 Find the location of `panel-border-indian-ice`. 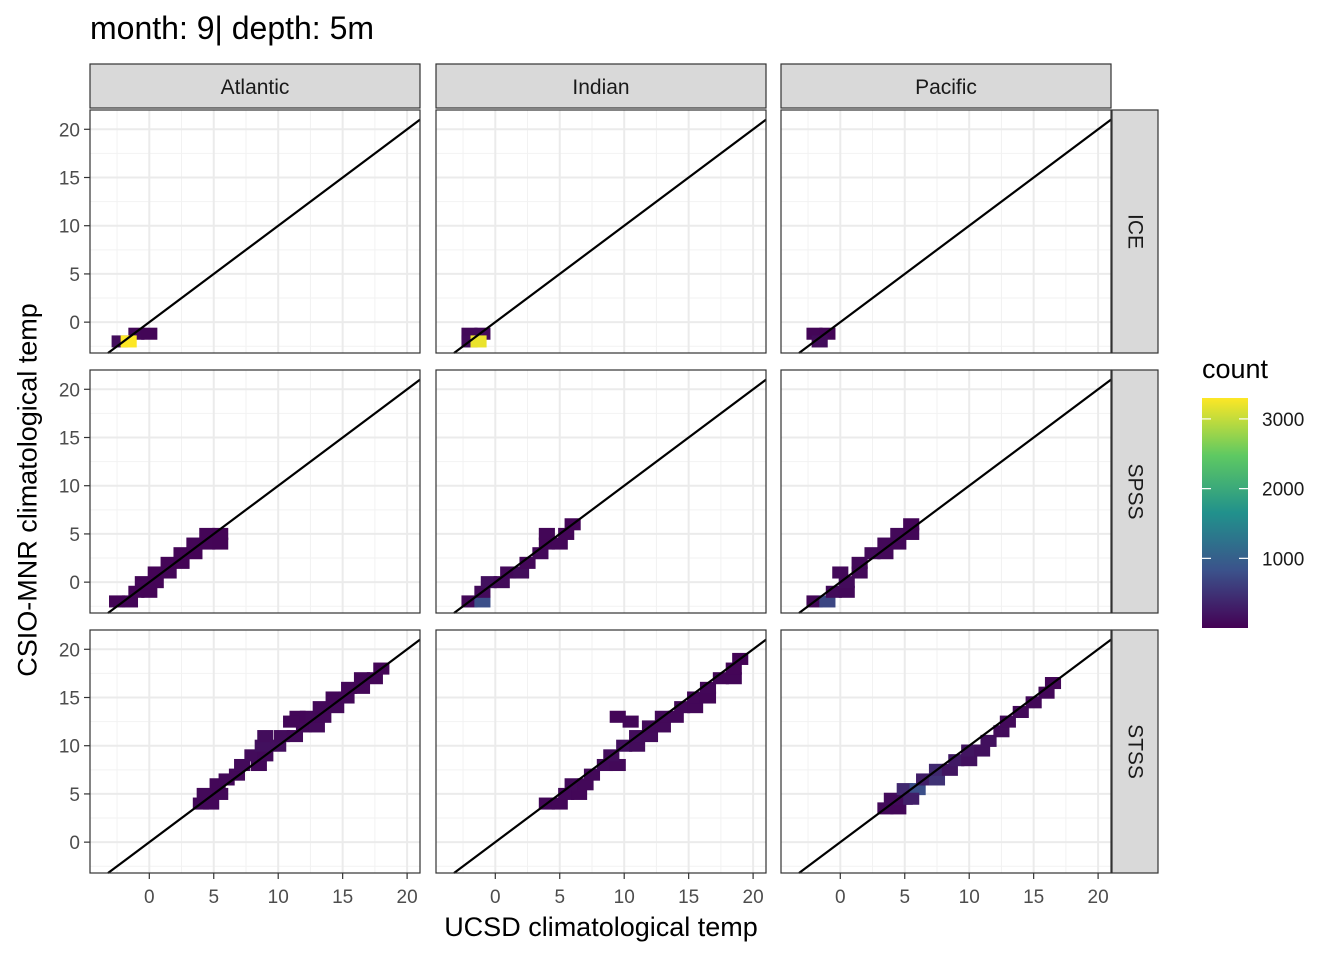

panel-border-indian-ice is located at coordinates (601, 231).